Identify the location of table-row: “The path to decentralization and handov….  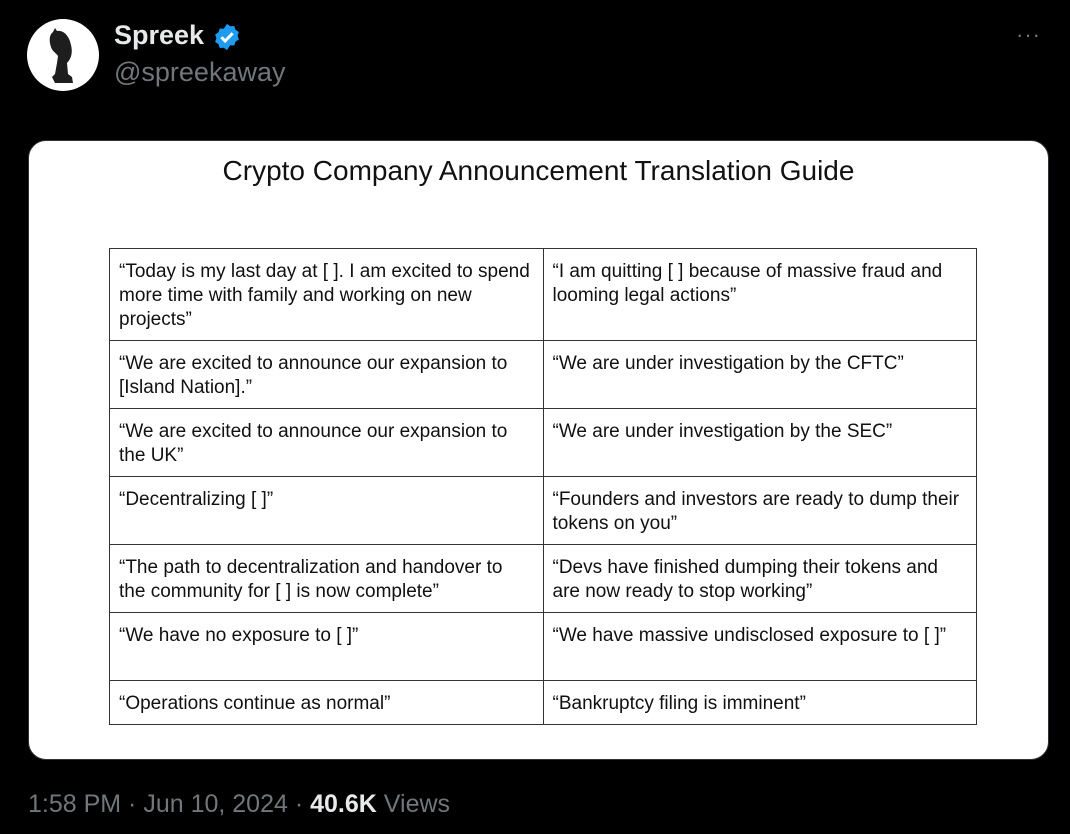
(543, 578).